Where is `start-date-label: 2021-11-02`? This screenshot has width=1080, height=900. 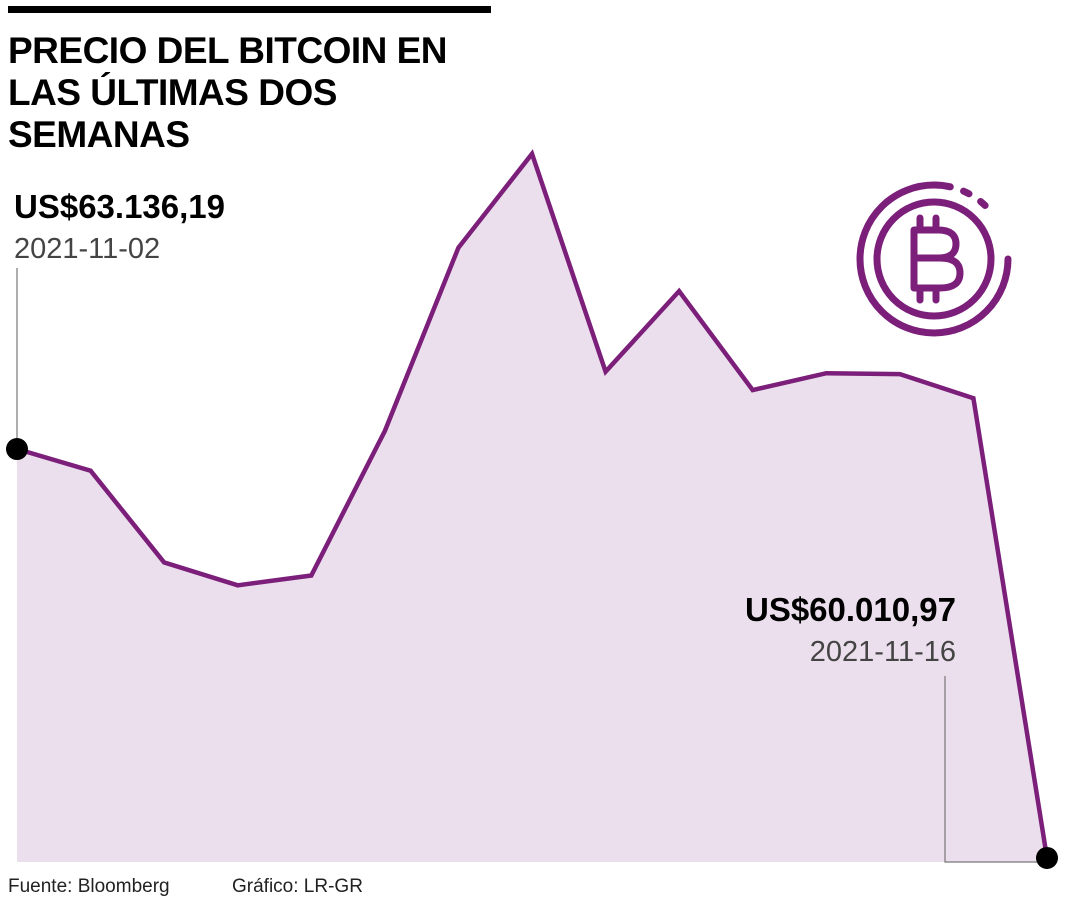
start-date-label: 2021-11-02 is located at coordinates (87, 249).